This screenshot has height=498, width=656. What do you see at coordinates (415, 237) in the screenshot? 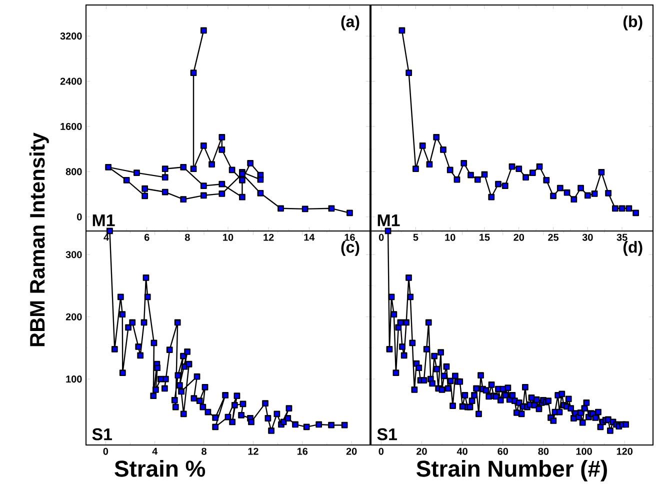
I see `x-tick-label: 5` at bounding box center [415, 237].